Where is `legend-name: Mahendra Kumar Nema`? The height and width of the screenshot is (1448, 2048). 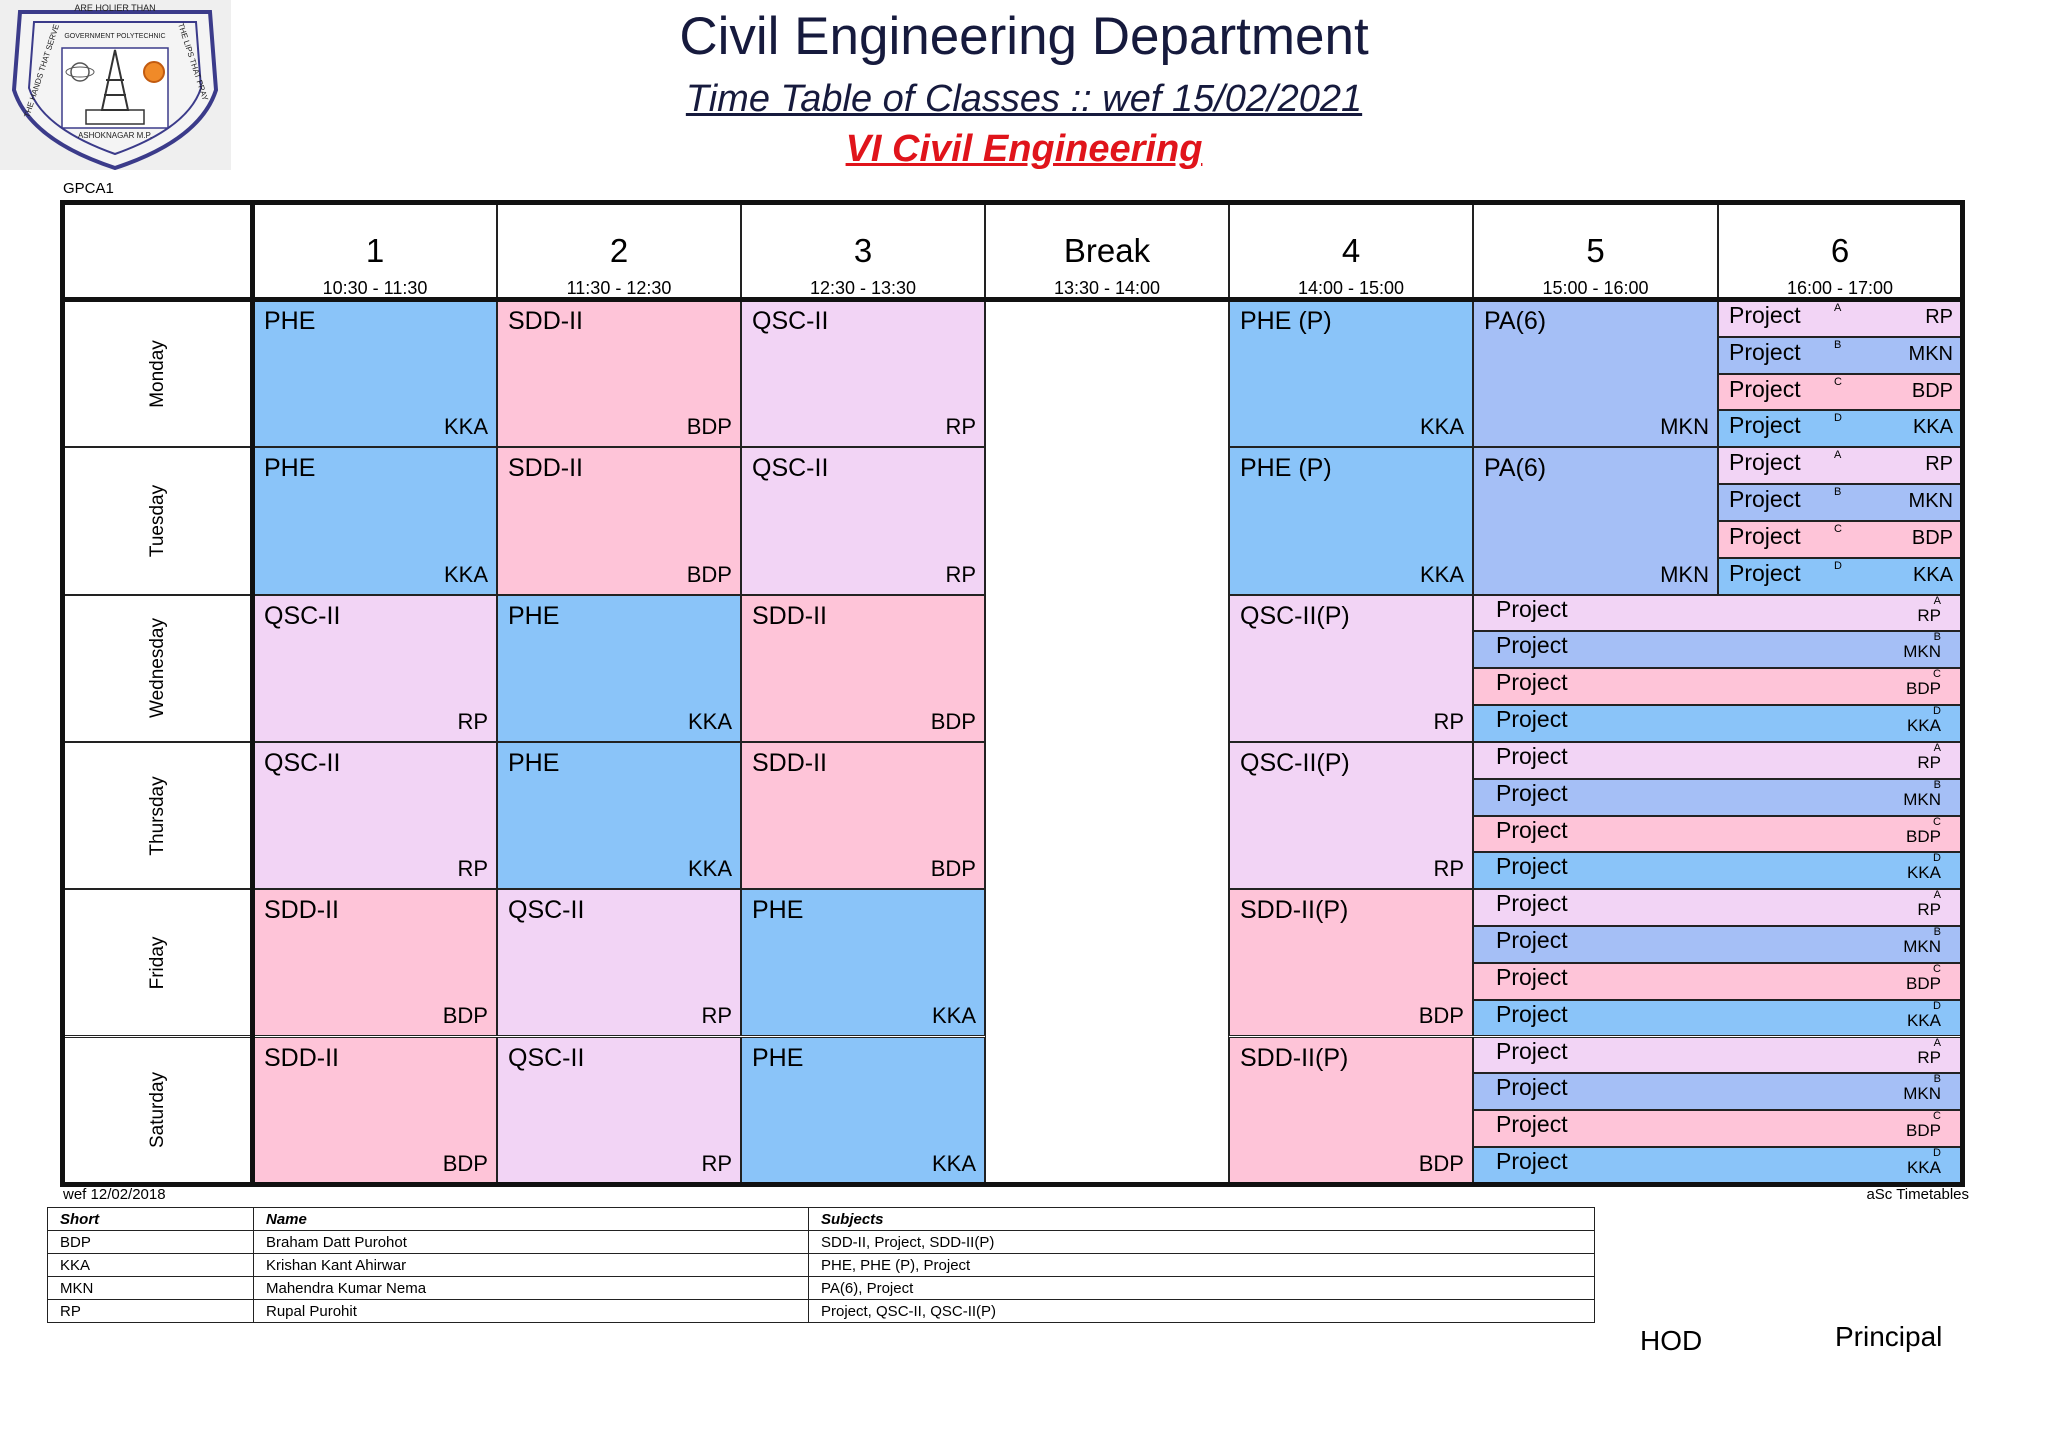
legend-name: Mahendra Kumar Nema is located at coordinates (531, 1288).